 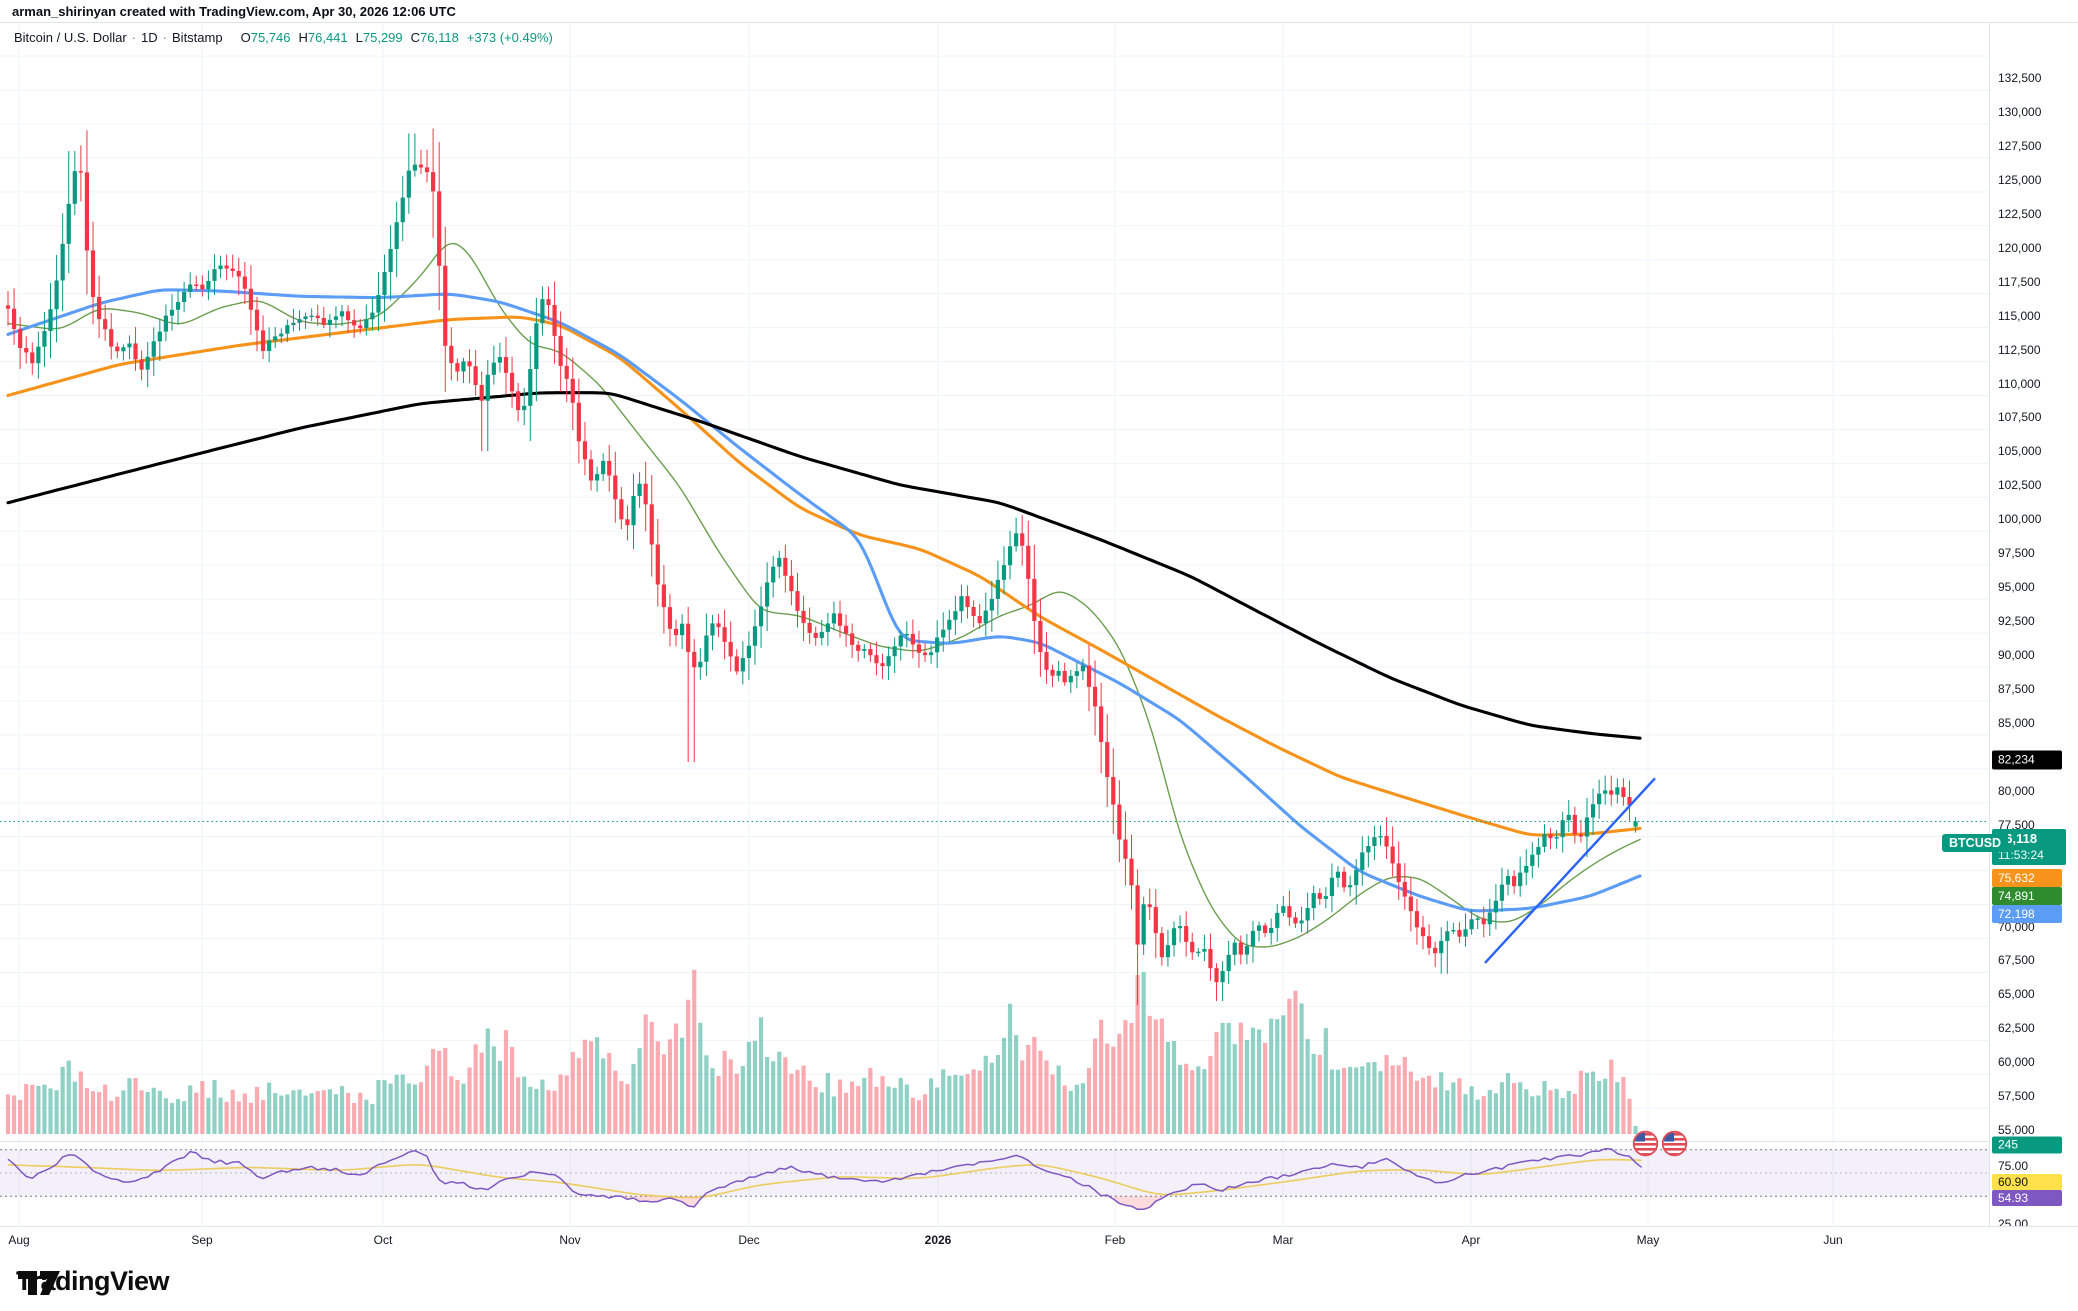 What do you see at coordinates (1989, 638) in the screenshot?
I see `price-axis-separator` at bounding box center [1989, 638].